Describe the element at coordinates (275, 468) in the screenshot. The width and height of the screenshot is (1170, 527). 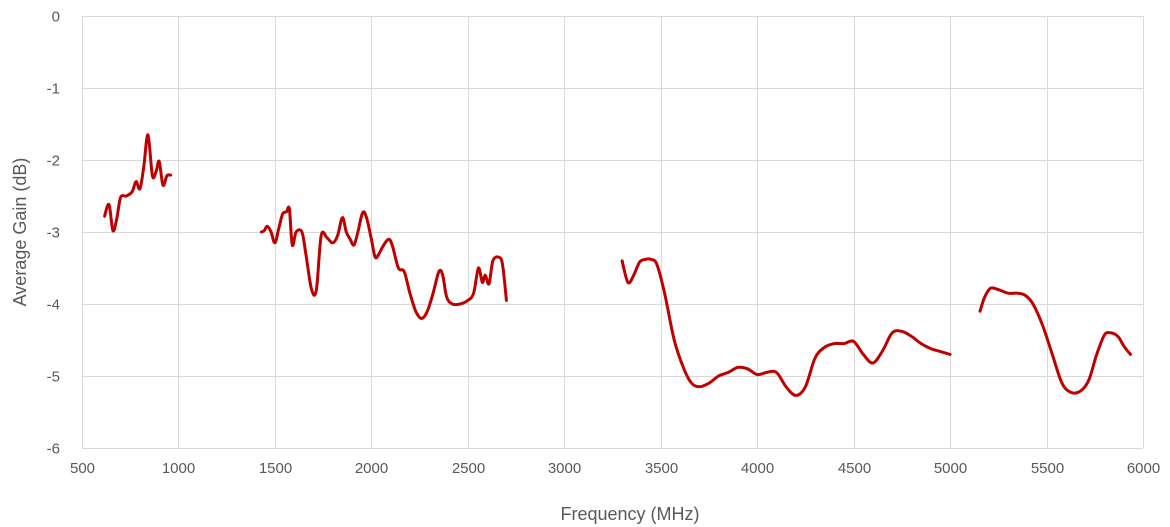
I see `x-tick-label: 1500` at that location.